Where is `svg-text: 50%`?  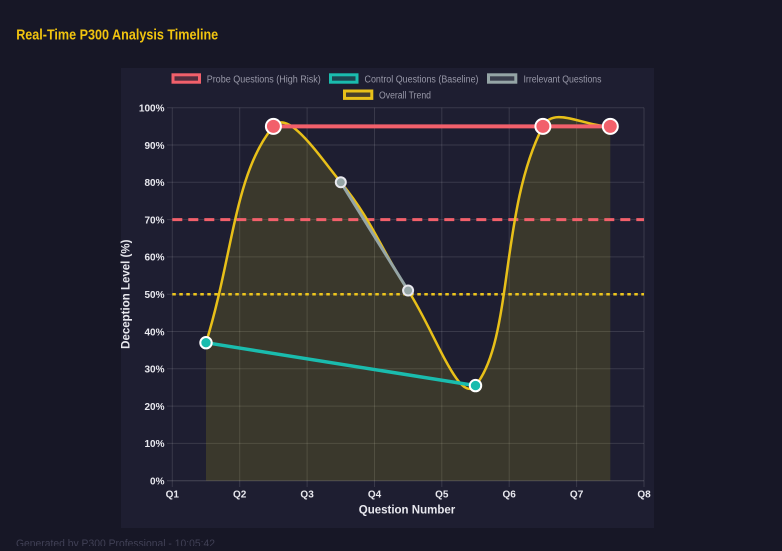
svg-text: 50% is located at coordinates (154, 295).